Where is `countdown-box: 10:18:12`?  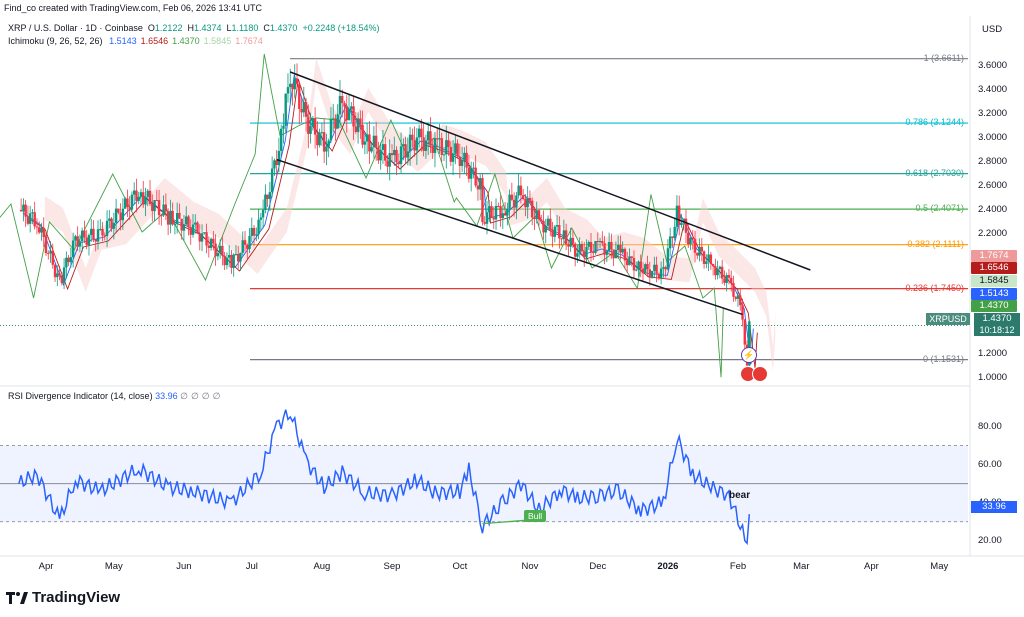 countdown-box: 10:18:12 is located at coordinates (997, 330).